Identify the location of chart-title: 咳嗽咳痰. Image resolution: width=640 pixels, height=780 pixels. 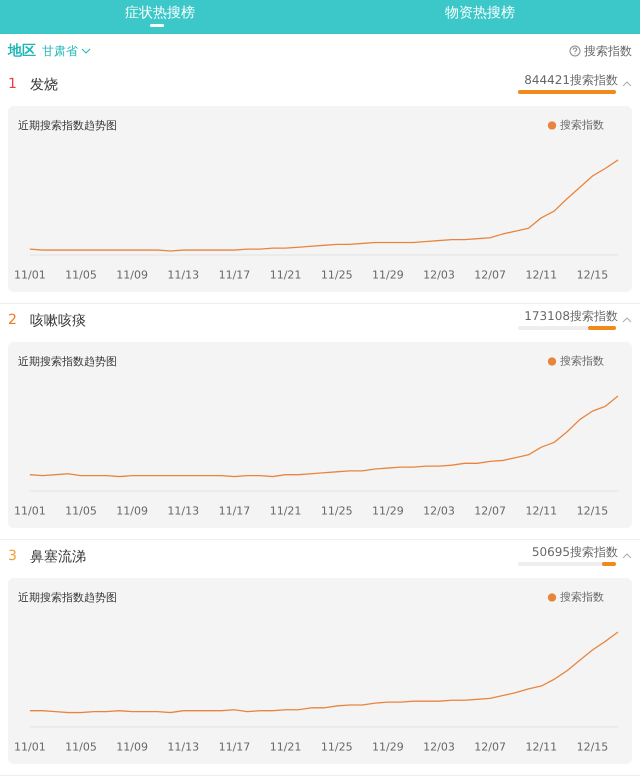
(58, 321).